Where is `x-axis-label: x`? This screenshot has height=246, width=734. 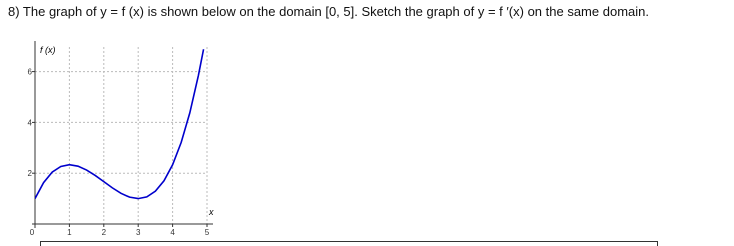
x-axis-label: x is located at coordinates (211, 212).